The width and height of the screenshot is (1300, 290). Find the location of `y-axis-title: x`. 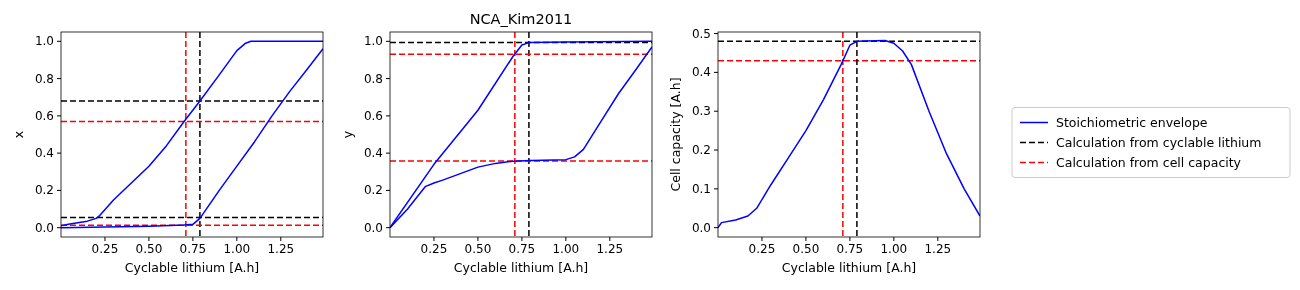

y-axis-title: x is located at coordinates (18, 134).